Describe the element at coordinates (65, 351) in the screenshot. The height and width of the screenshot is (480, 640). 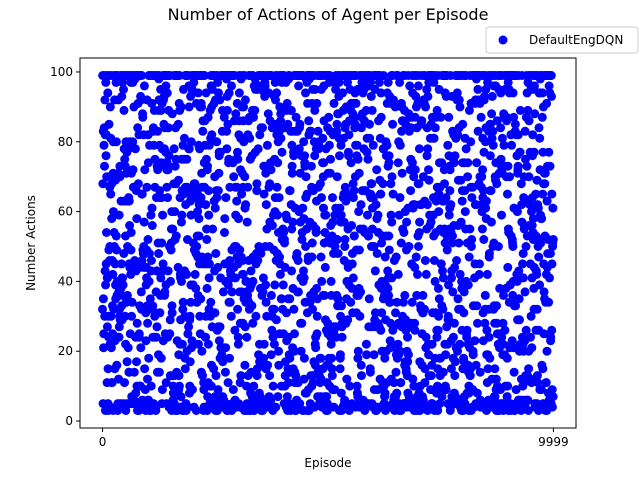
I see `y-tick-label: 20` at that location.